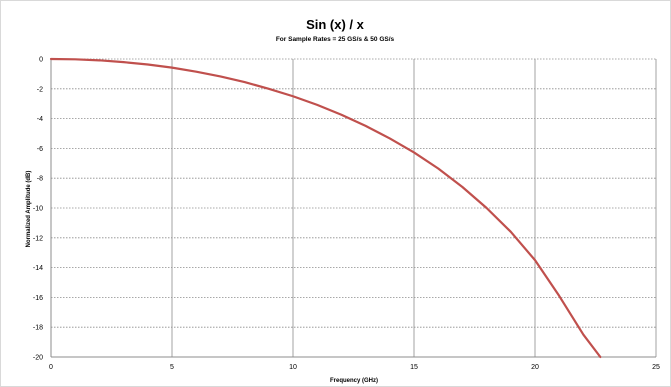 Image resolution: width=671 pixels, height=387 pixels. Describe the element at coordinates (38, 328) in the screenshot. I see `y-tick-label: -18` at that location.